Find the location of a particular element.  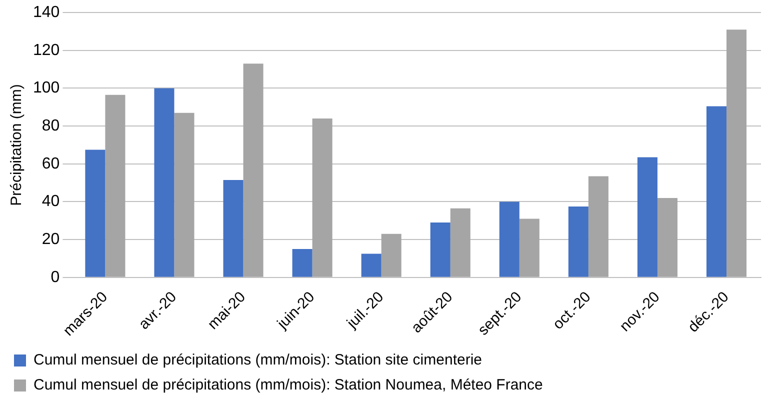

y-axis-title: Précipitation (mm) is located at coordinates (17, 145).